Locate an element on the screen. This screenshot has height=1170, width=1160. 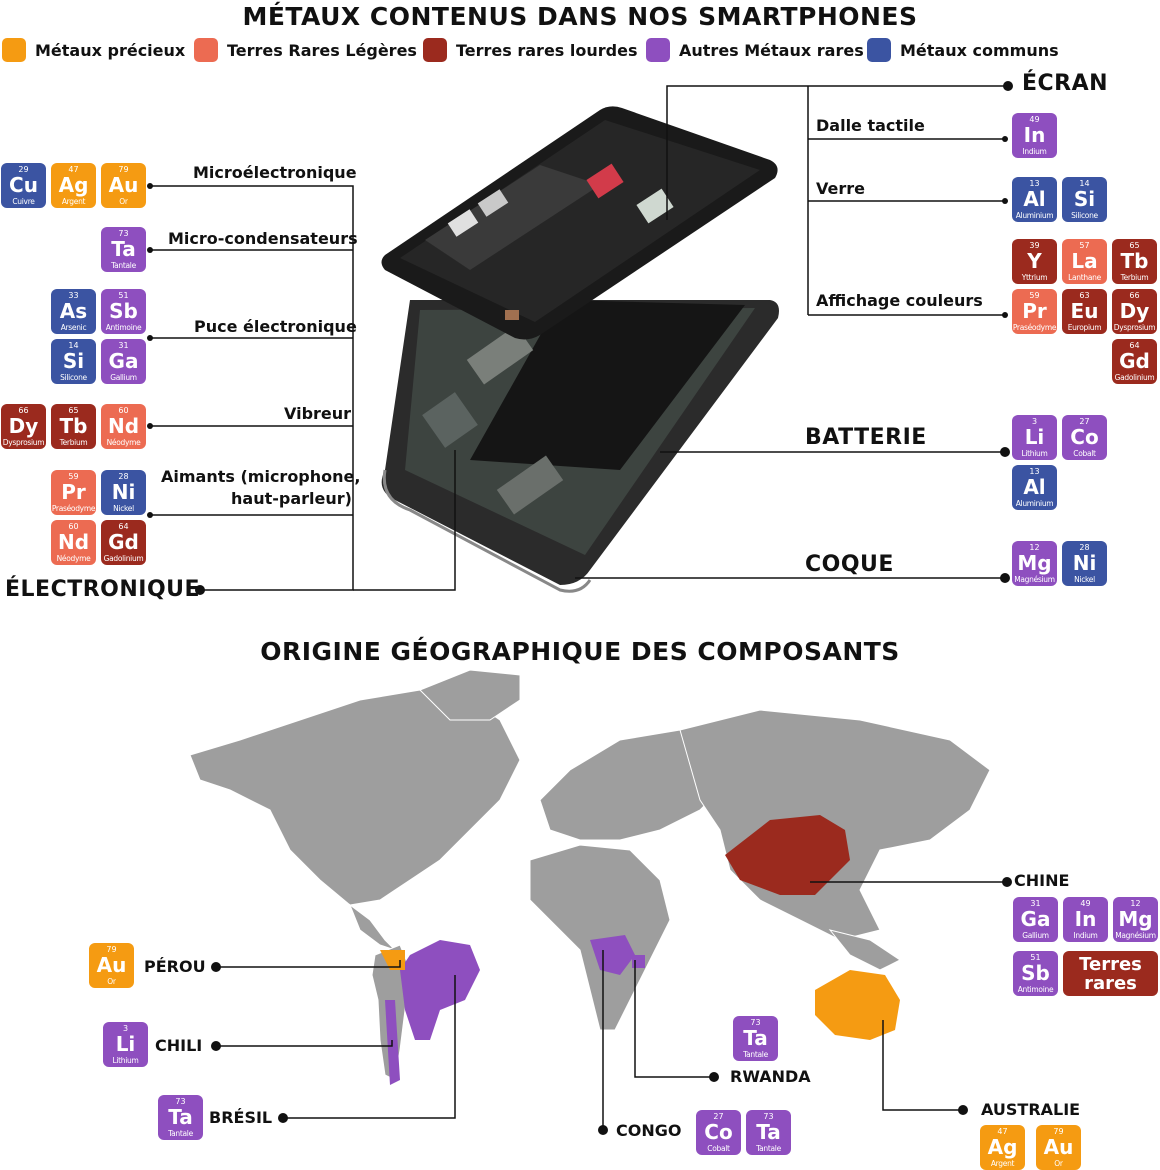
country-chine: CHINE is located at coordinates (1042, 880).